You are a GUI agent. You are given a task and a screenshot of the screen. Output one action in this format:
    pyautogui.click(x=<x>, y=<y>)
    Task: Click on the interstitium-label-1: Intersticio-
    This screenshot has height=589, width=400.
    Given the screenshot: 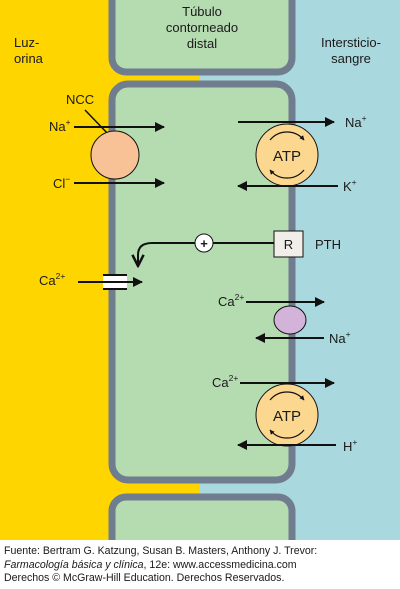 What is the action you would take?
    pyautogui.click(x=351, y=42)
    